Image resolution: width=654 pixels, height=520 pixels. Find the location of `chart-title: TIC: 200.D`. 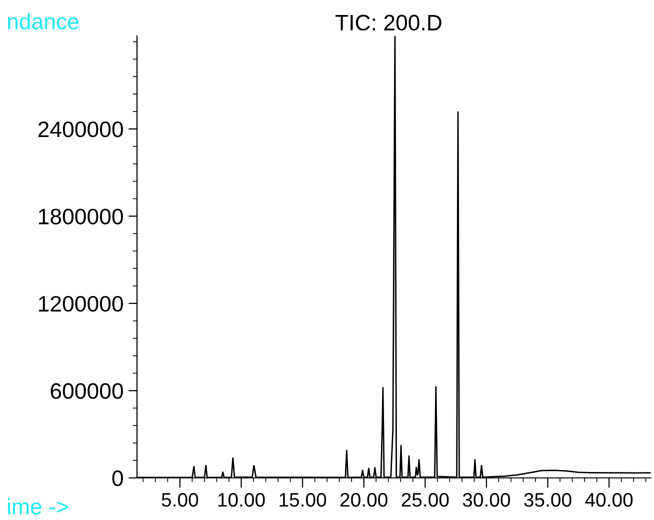

chart-title: TIC: 200.D is located at coordinates (389, 22).